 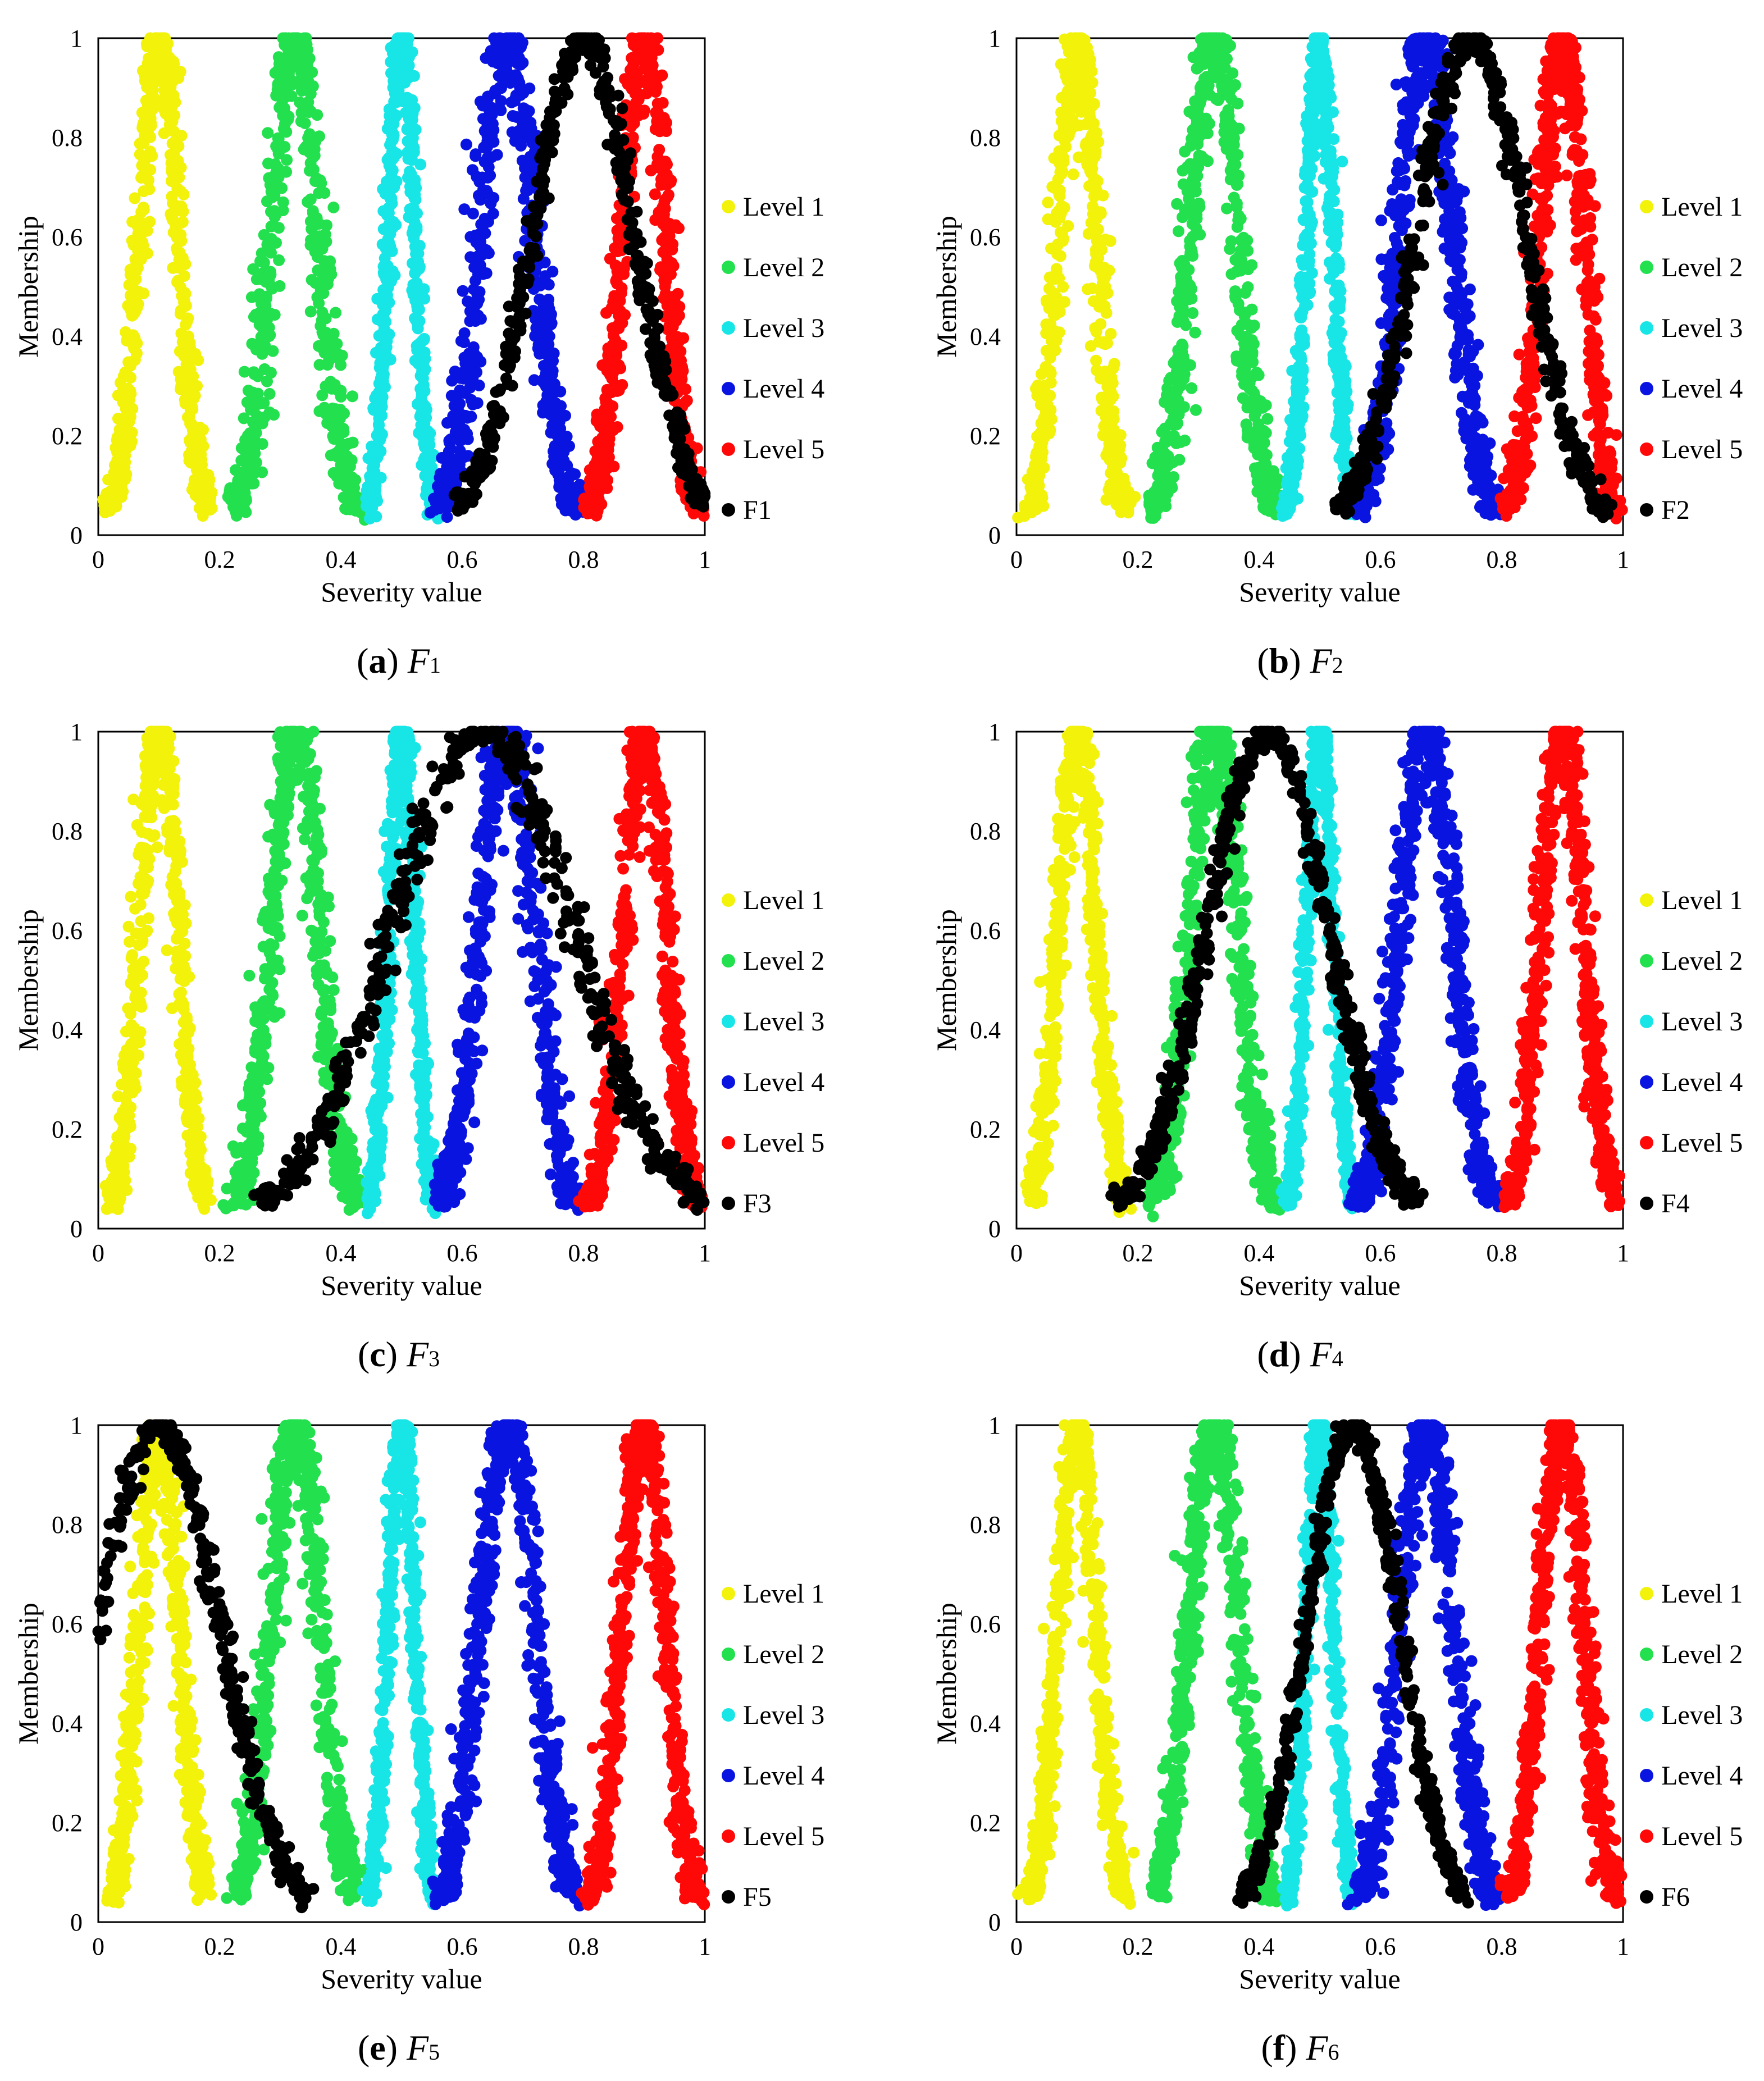 I want to click on y-tick-label: 1, so click(x=76, y=39).